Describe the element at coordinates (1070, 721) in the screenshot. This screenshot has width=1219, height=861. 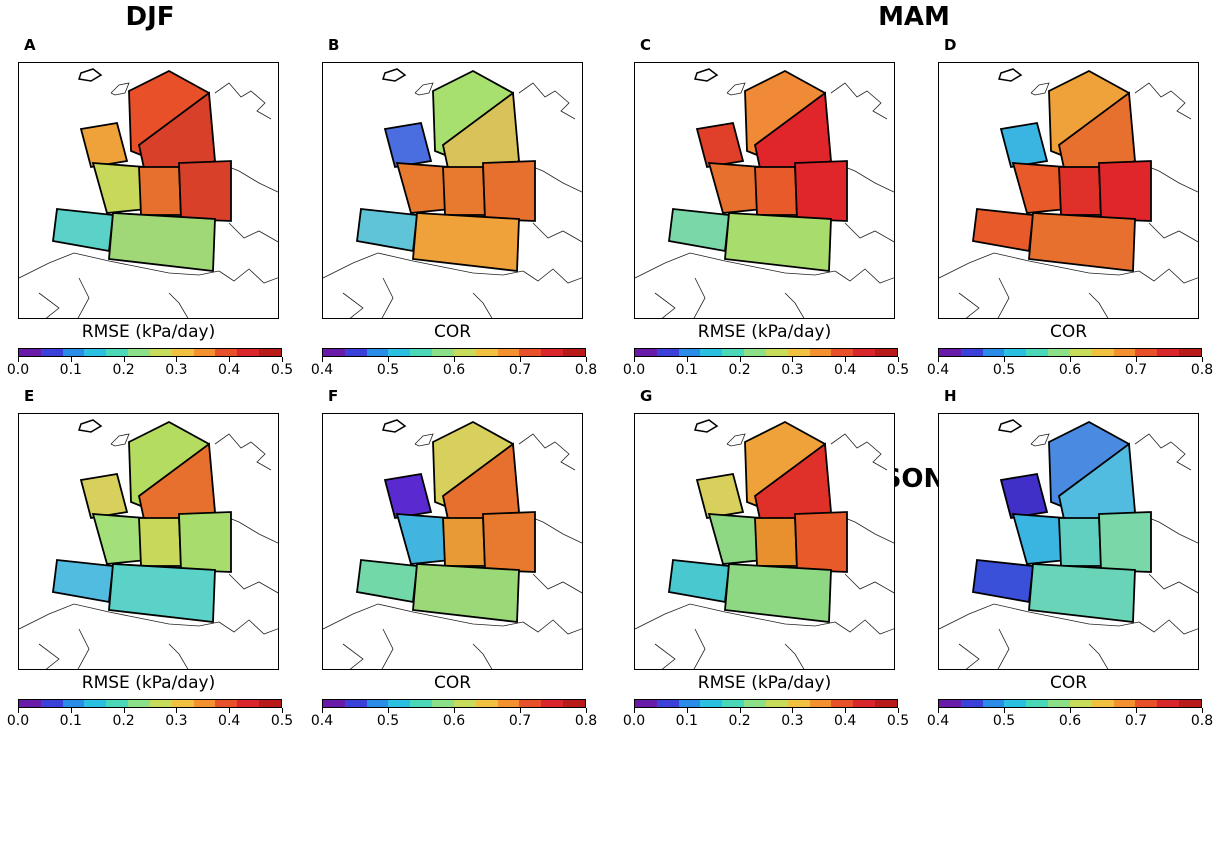
I see `colorbar-tick-label: 0.6` at that location.